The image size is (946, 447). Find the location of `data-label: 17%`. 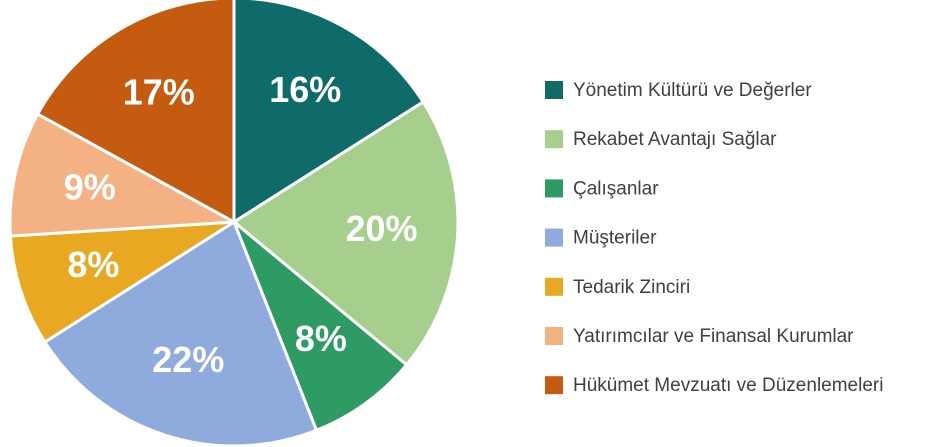

data-label: 17% is located at coordinates (159, 91).